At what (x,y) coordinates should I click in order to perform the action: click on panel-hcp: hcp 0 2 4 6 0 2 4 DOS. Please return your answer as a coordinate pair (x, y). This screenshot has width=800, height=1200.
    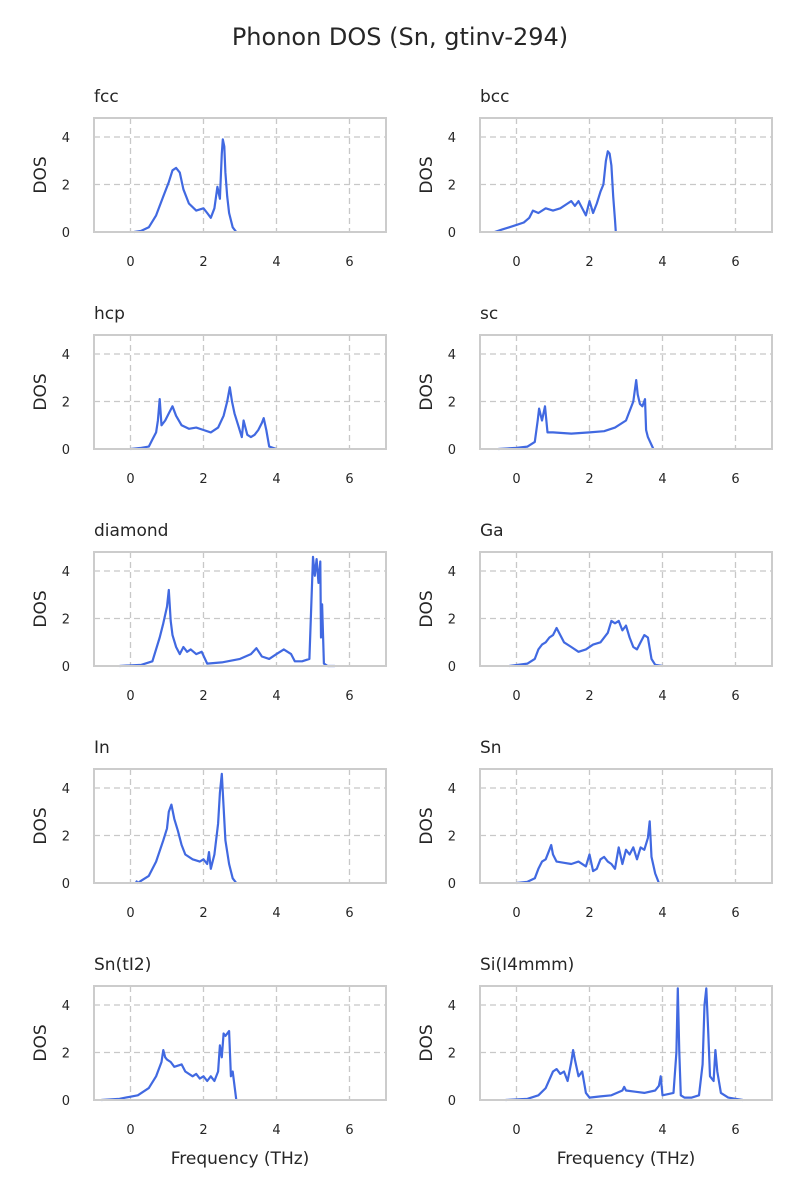
    Looking at the image, I should click on (209, 395).